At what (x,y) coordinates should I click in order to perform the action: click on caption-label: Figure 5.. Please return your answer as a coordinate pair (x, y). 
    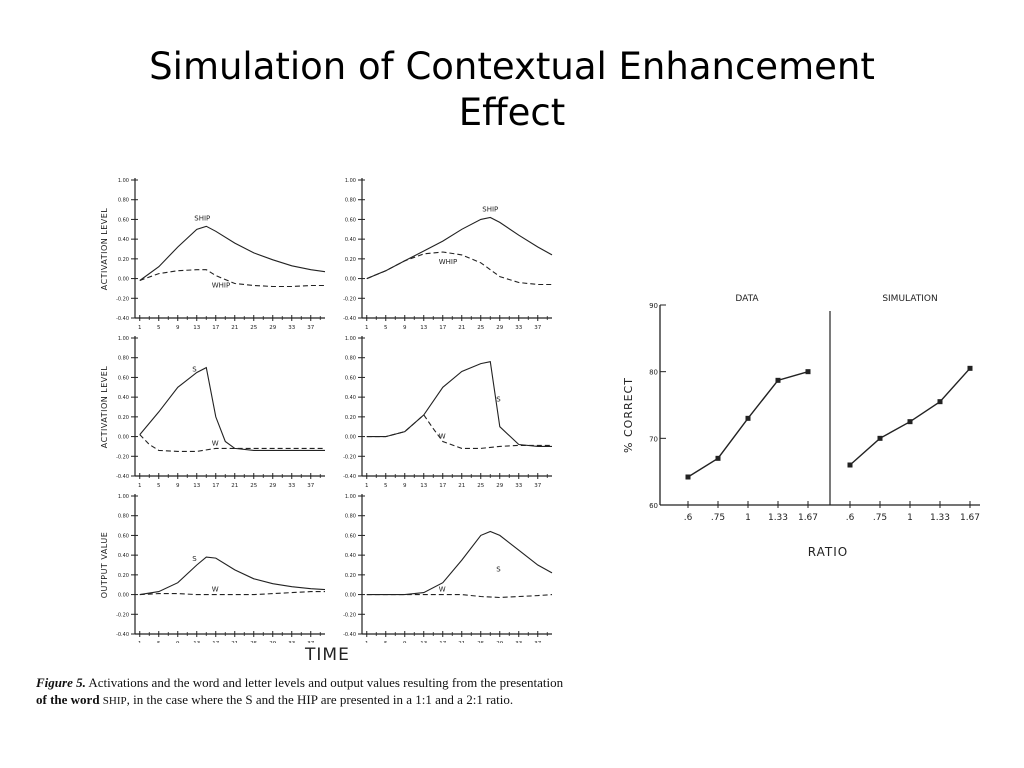
    Looking at the image, I should click on (61, 682).